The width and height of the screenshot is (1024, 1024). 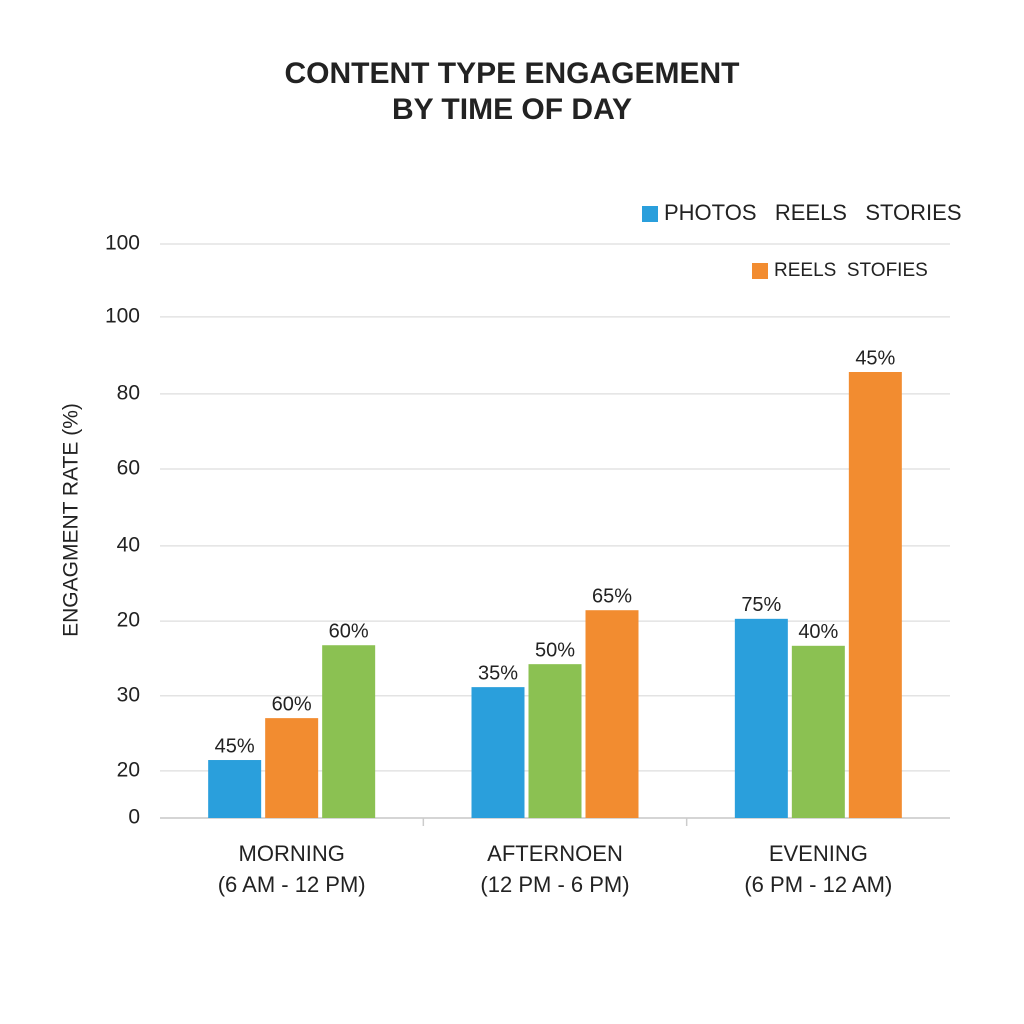 What do you see at coordinates (292, 853) in the screenshot?
I see `x-tick-label: MORNING` at bounding box center [292, 853].